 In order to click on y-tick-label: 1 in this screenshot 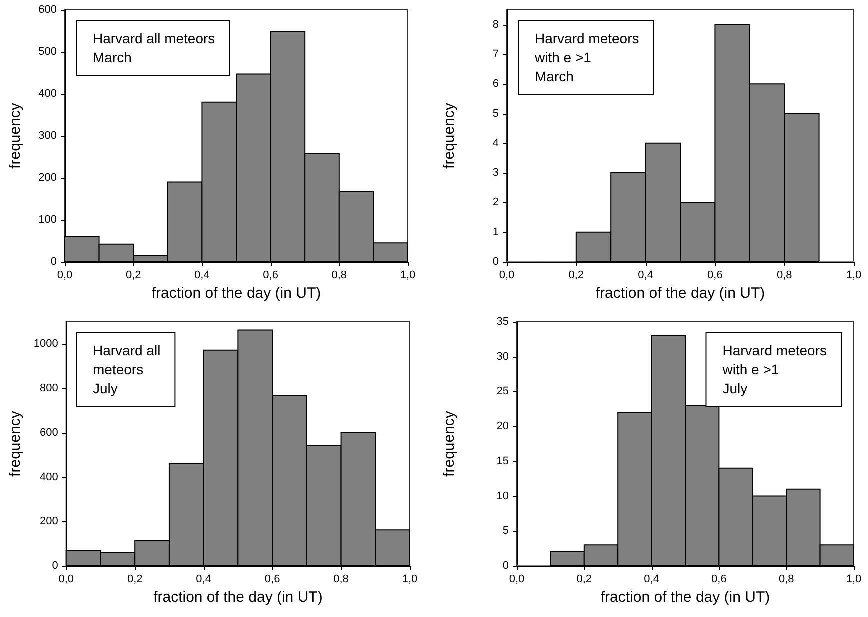, I will do `click(495, 232)`.